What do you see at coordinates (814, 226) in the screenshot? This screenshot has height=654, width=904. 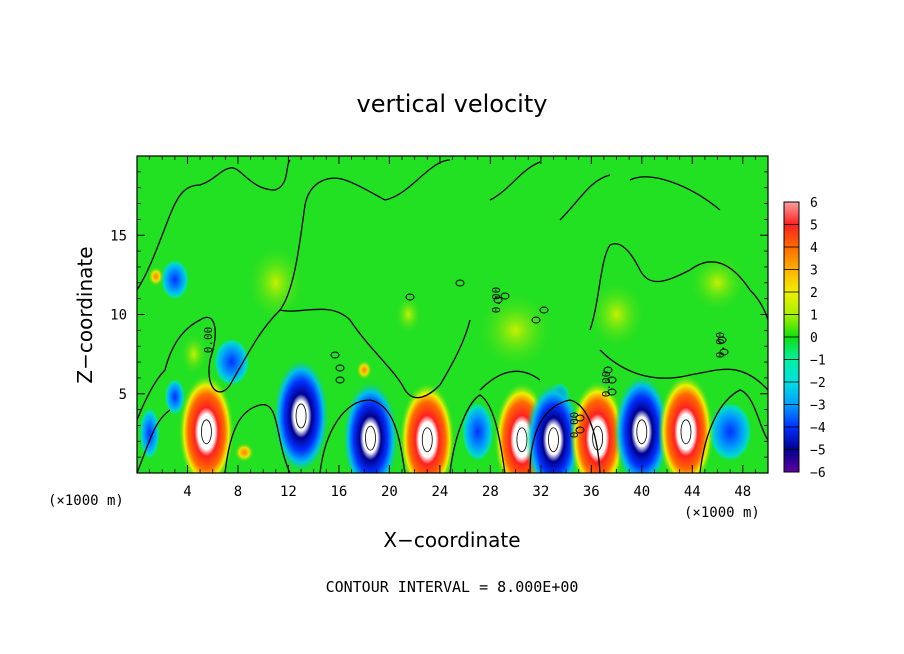 I see `colorbar-label: 5` at bounding box center [814, 226].